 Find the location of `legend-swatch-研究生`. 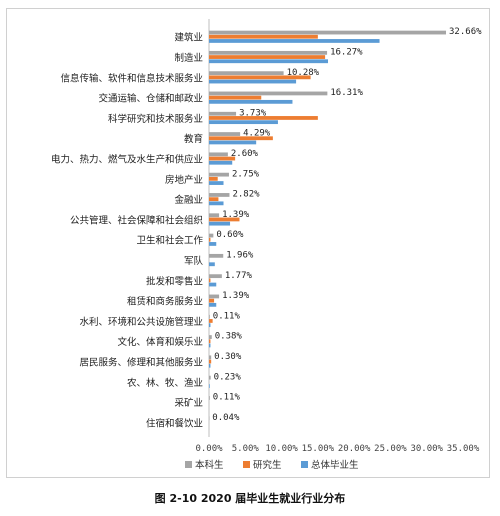

legend-swatch-研究生 is located at coordinates (246, 464).